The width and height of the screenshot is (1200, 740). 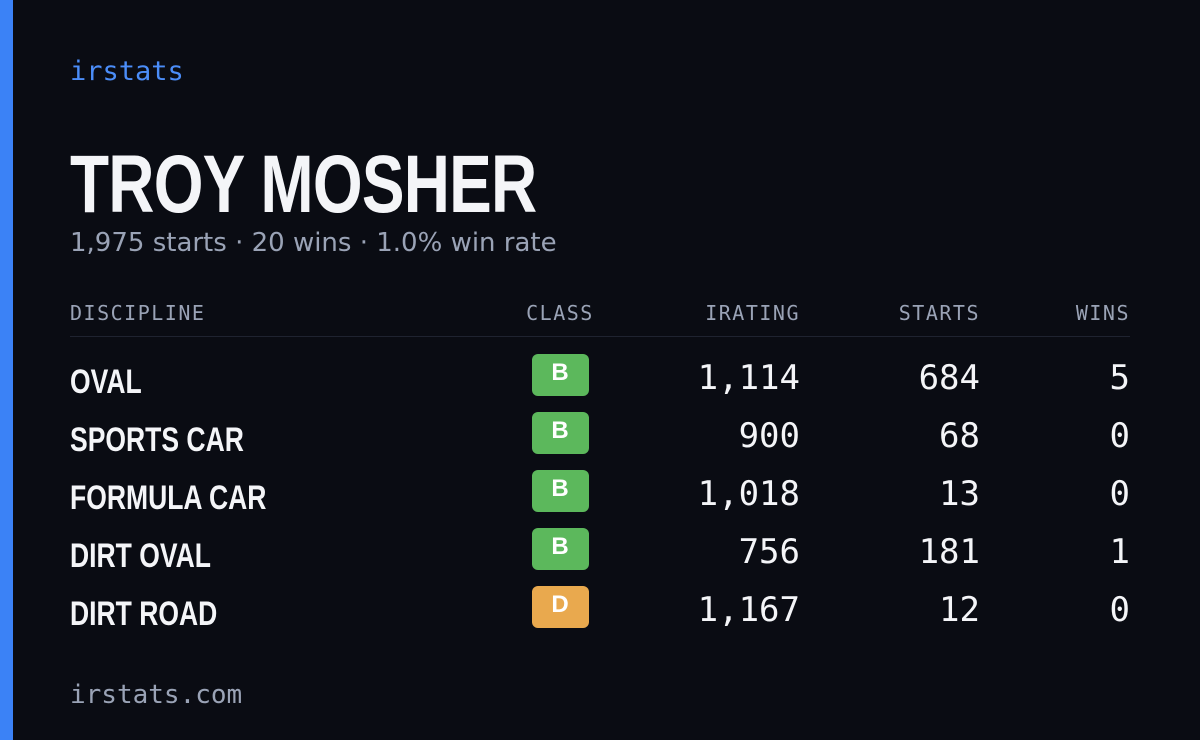 What do you see at coordinates (959, 610) in the screenshot?
I see `starts-value: 12` at bounding box center [959, 610].